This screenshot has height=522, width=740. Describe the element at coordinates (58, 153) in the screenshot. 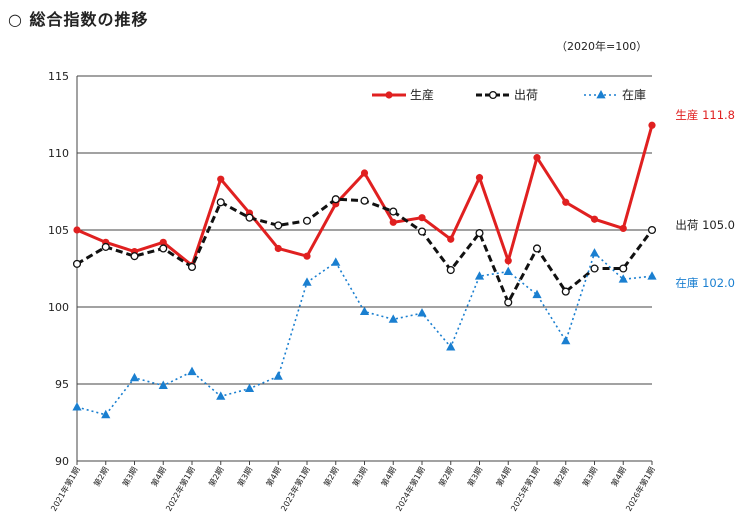

I see `y-tick-label: 110` at that location.